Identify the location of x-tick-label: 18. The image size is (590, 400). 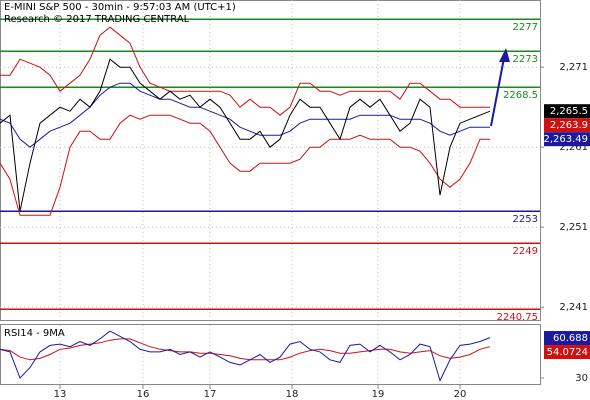
(292, 394).